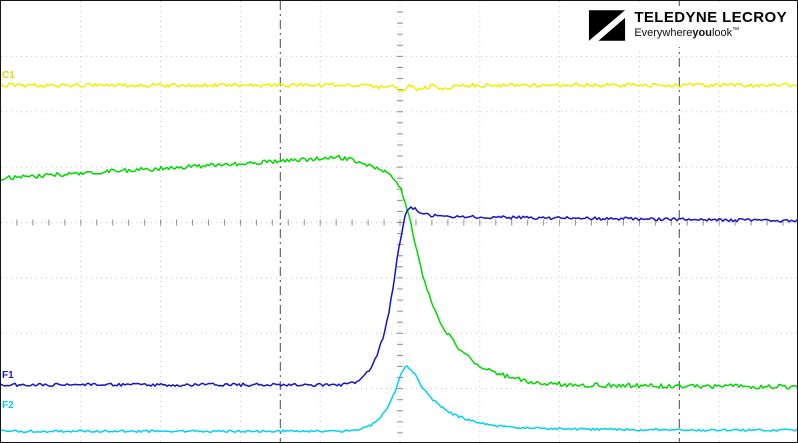  I want to click on teledyne-logo-icon, so click(607, 25).